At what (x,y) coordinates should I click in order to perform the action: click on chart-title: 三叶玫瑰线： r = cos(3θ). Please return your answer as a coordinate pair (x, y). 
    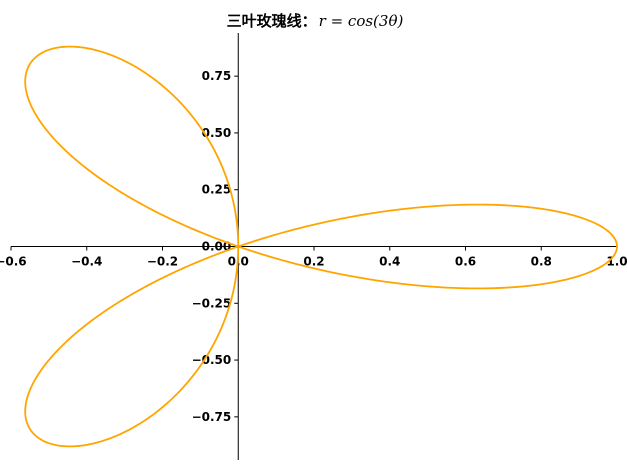
    Looking at the image, I should click on (315, 21).